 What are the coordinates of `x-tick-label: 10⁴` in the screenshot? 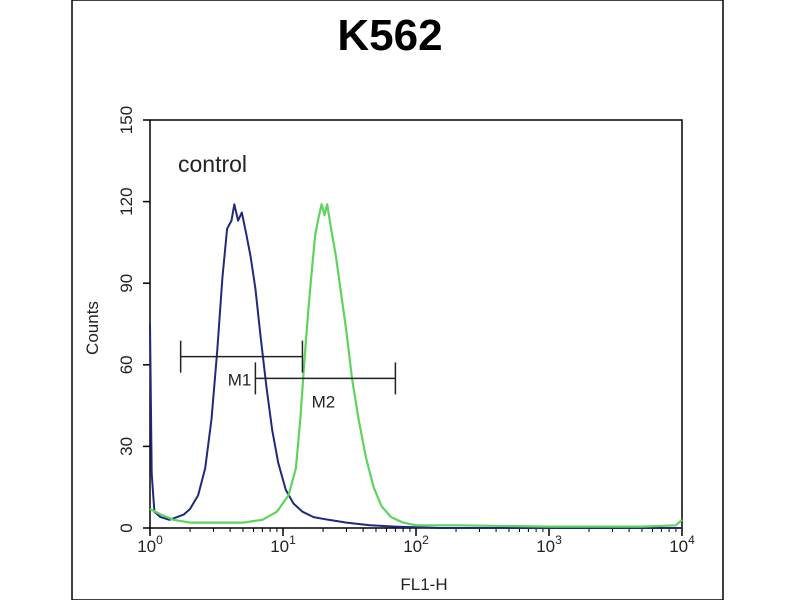 It's located at (682, 544).